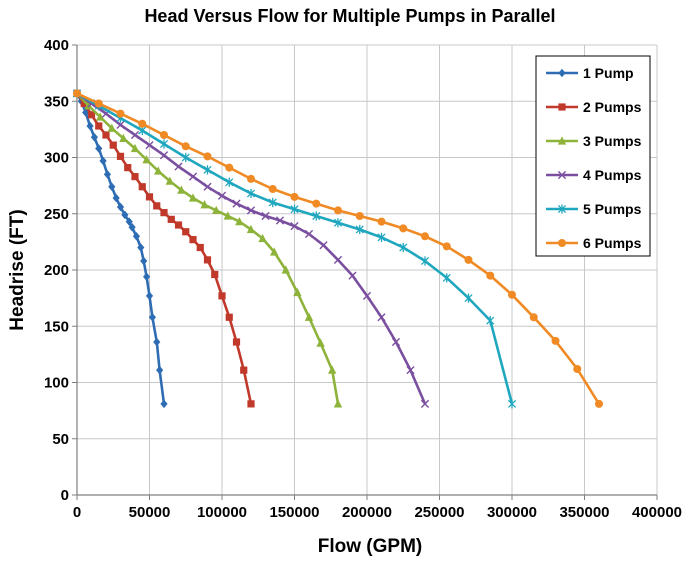 Image resolution: width=700 pixels, height=575 pixels. I want to click on y-tick-label: 100, so click(56, 383).